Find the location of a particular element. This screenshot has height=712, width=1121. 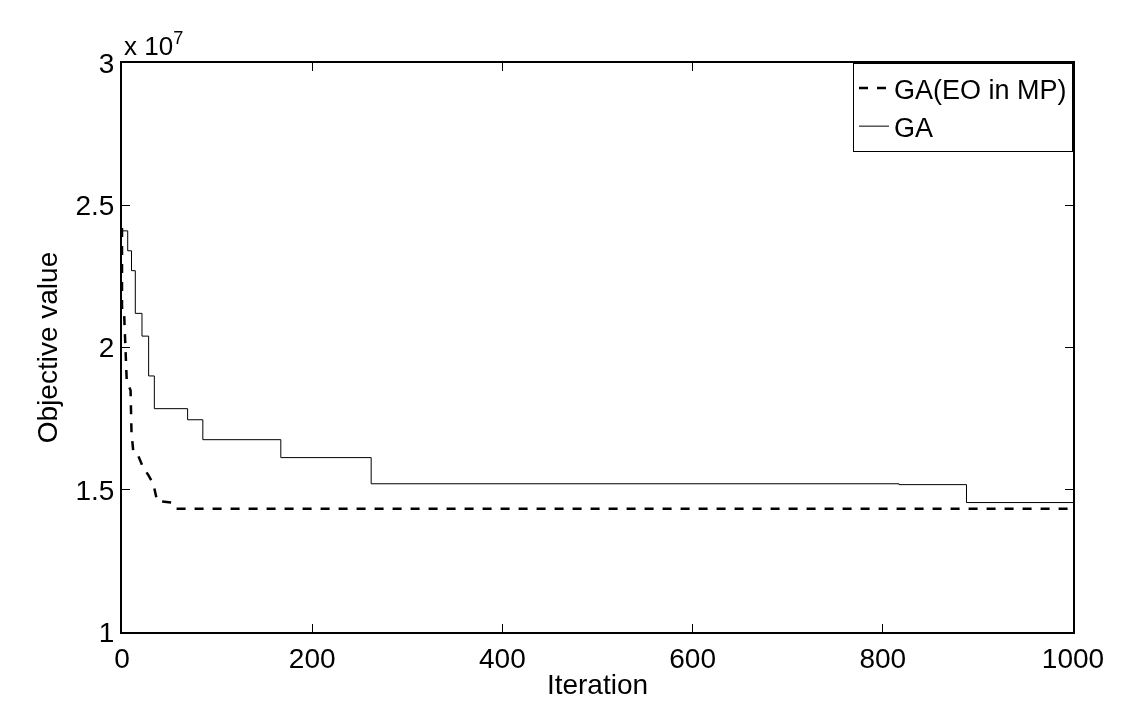

y-tick-label: 1.5 is located at coordinates (95, 490).